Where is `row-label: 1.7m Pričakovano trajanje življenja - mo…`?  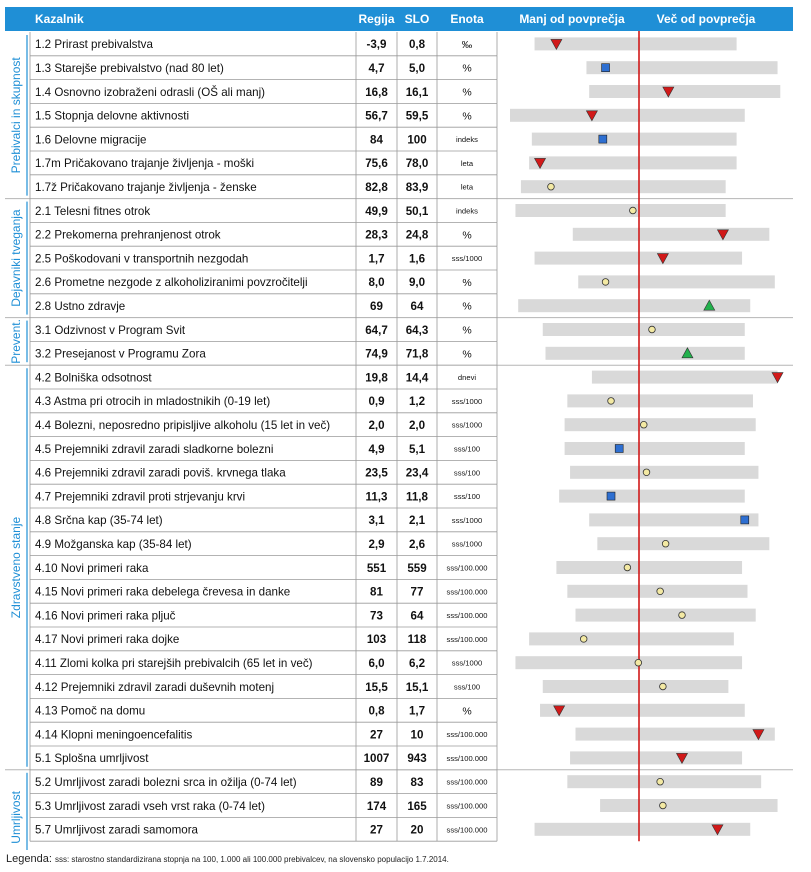 row-label: 1.7m Pričakovano trajanje življenja - mo… is located at coordinates (144, 163).